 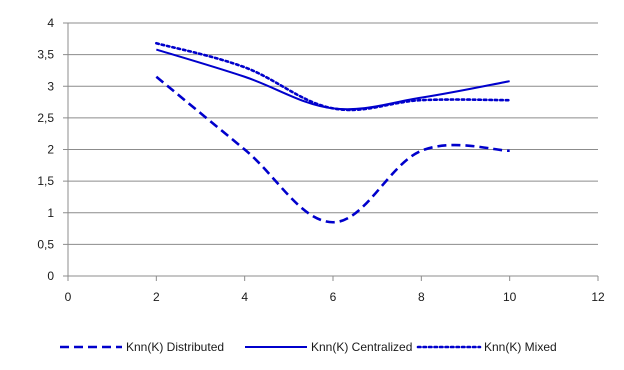 I want to click on y-tick-label: 1, so click(x=50, y=213).